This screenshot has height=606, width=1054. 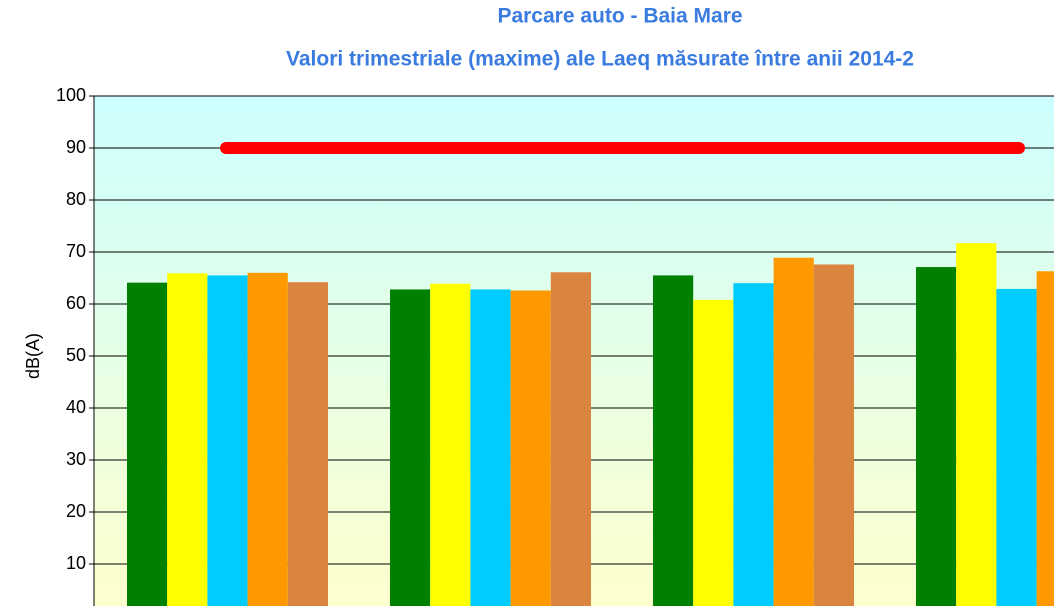 I want to click on y-tick-label: 10, so click(x=76, y=563).